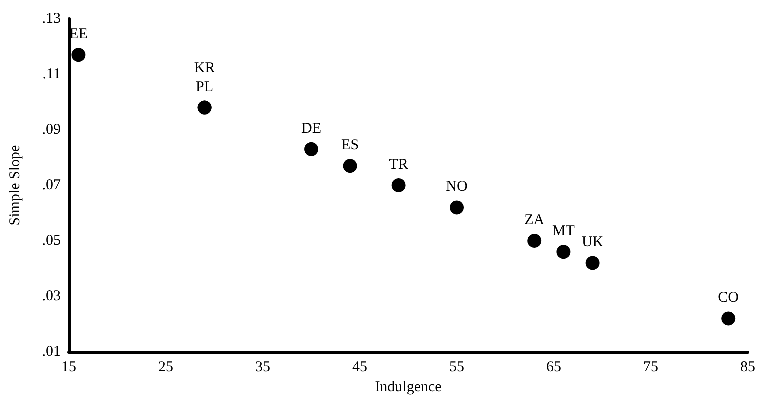  What do you see at coordinates (408, 387) in the screenshot?
I see `x-axis-title: Indulgence` at bounding box center [408, 387].